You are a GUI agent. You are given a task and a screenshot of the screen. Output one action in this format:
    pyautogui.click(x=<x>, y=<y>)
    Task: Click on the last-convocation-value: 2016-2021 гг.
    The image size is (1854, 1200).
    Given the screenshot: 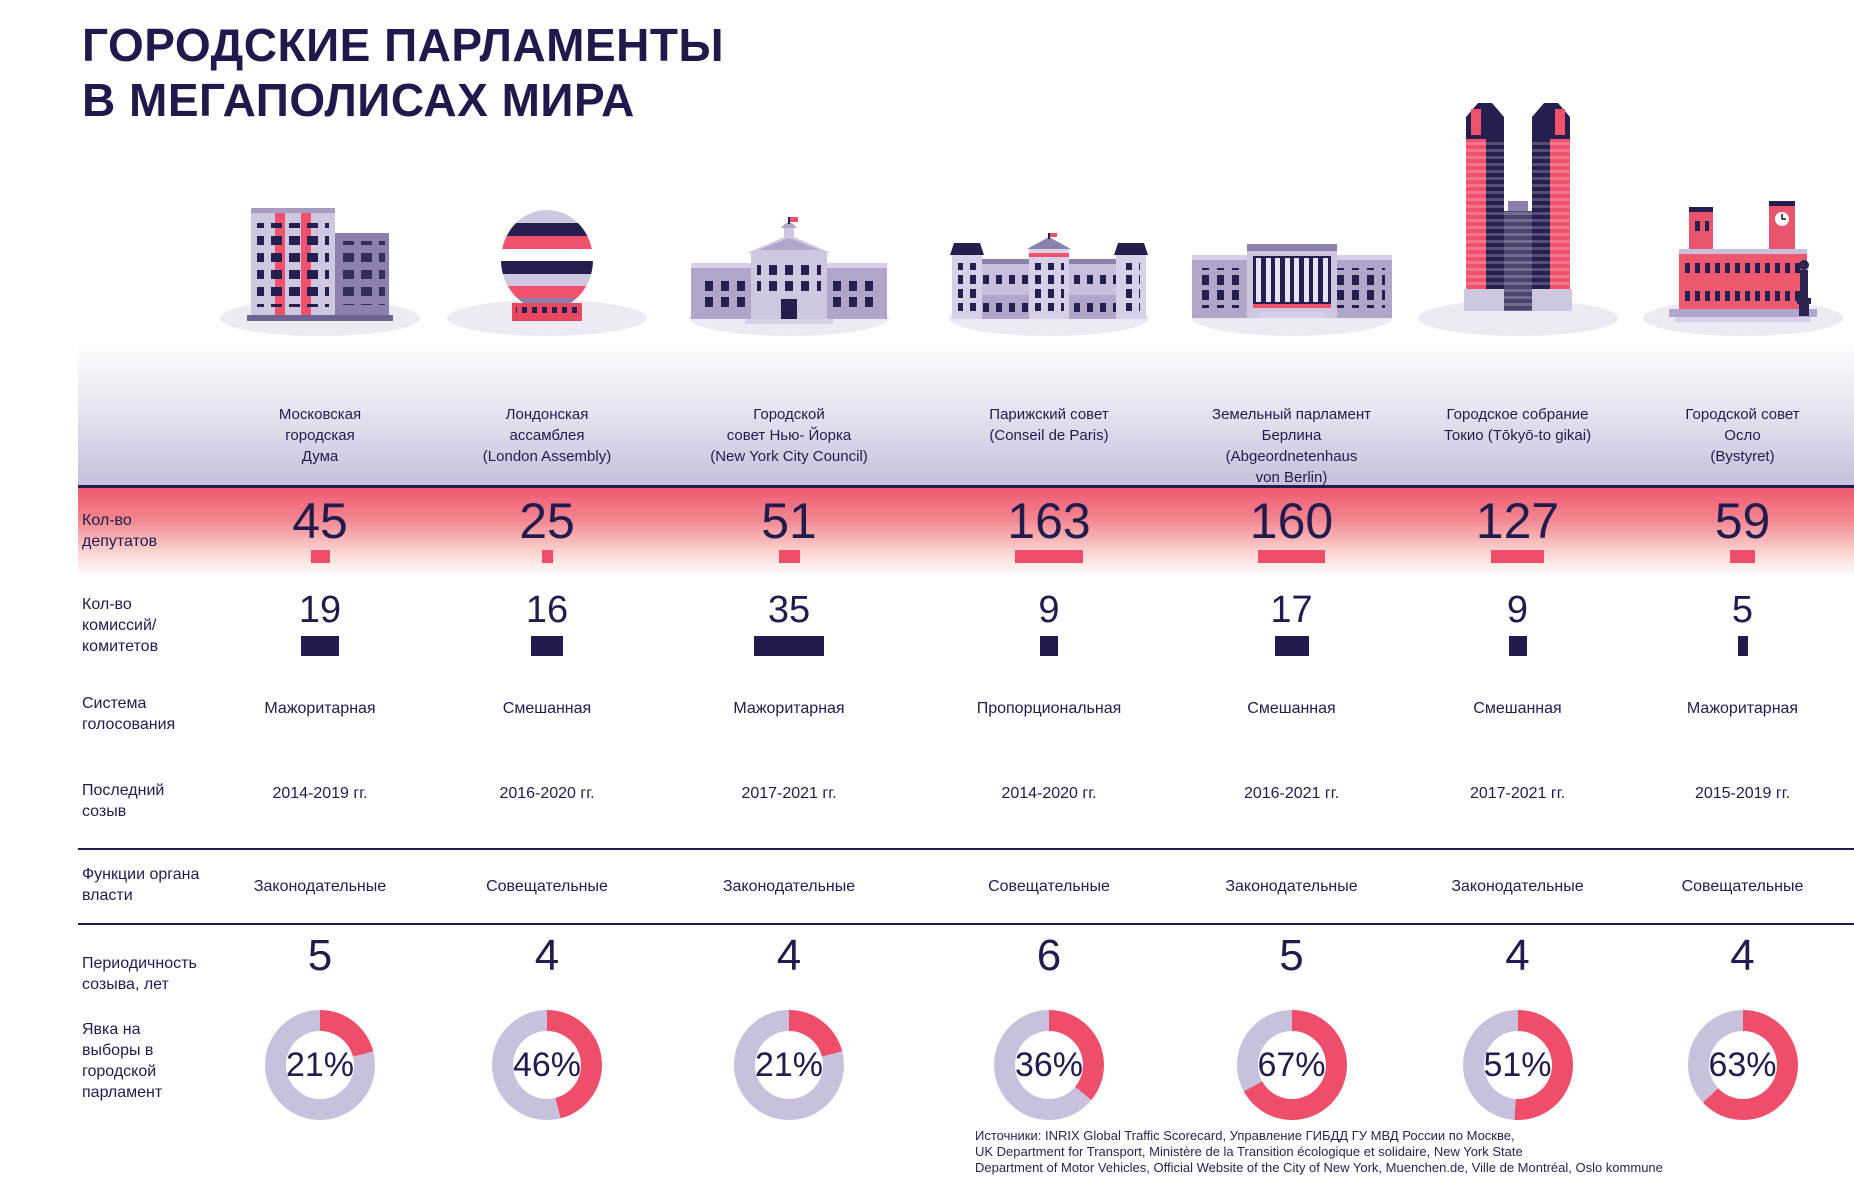 What is the action you would take?
    pyautogui.click(x=1291, y=793)
    